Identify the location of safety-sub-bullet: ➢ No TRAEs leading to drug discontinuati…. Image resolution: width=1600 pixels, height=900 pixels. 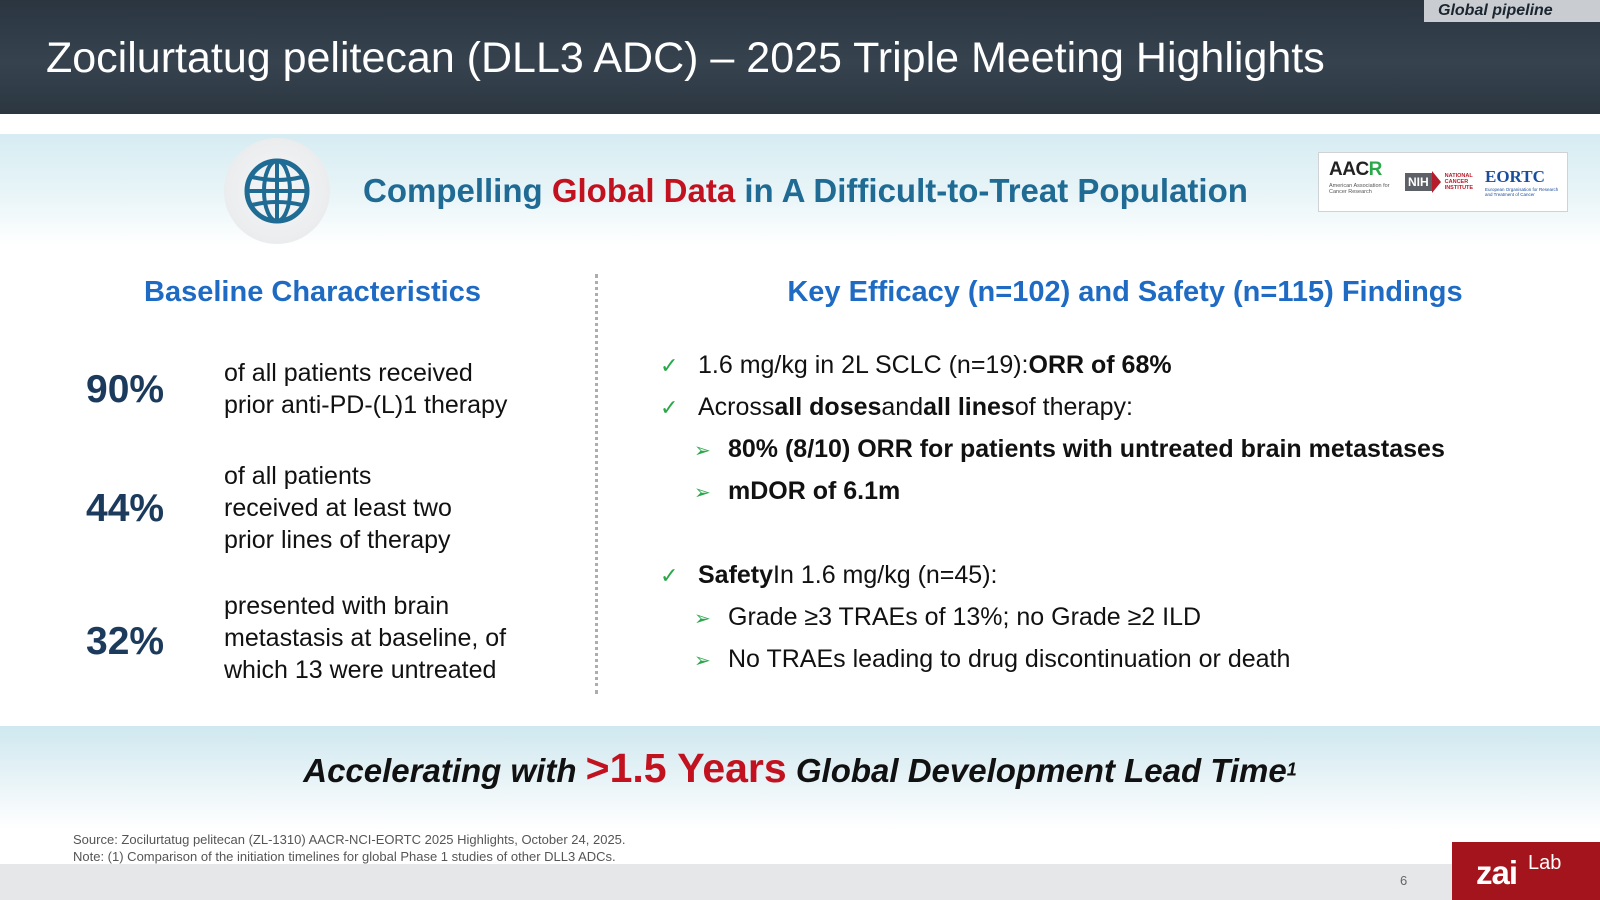
(992, 659).